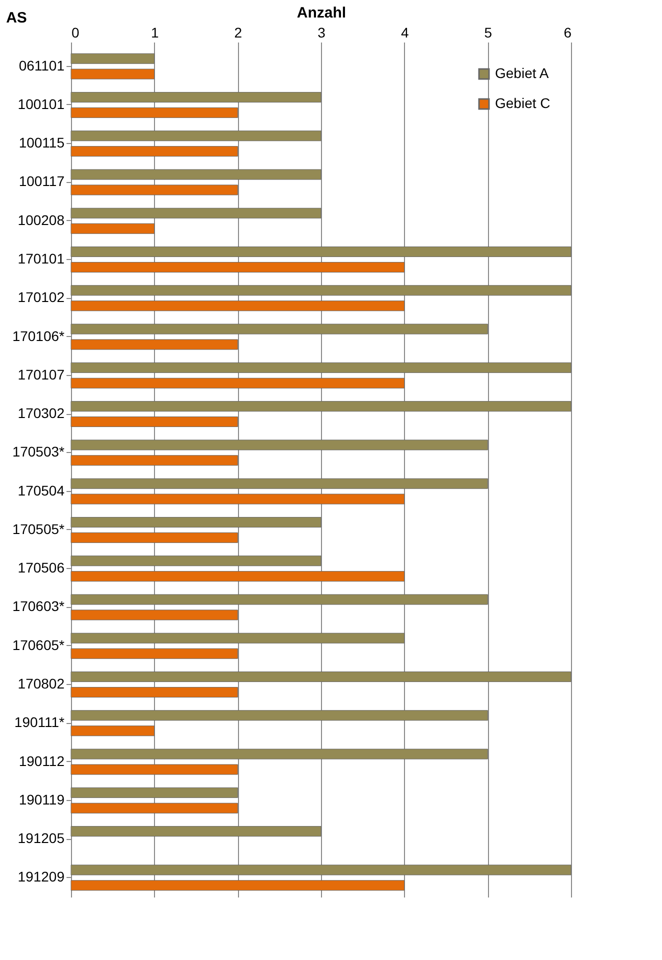 Image resolution: width=662 pixels, height=960 pixels. What do you see at coordinates (41, 65) in the screenshot?
I see `y-tick-label: 061101` at bounding box center [41, 65].